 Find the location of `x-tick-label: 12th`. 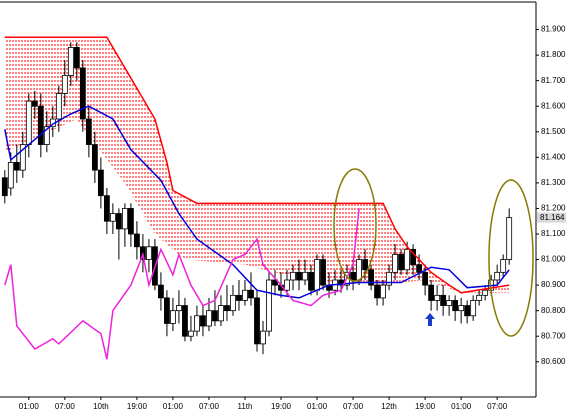

x-tick-label: 12th is located at coordinates (389, 406).